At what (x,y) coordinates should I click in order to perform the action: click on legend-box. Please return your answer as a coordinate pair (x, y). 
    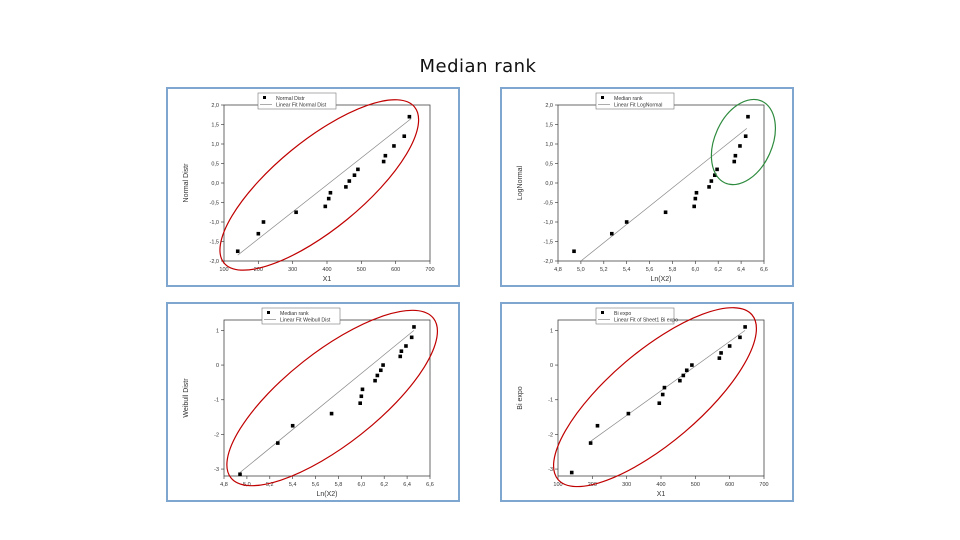
    Looking at the image, I should click on (301, 316).